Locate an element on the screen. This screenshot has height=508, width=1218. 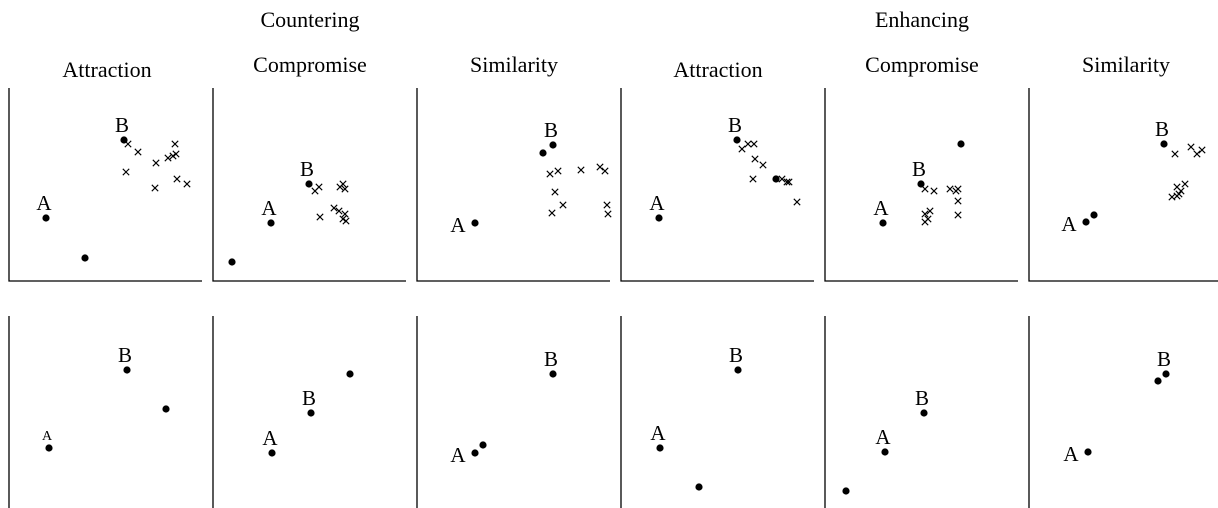
panel-r2-c1: AB is located at coordinates (89, 412).